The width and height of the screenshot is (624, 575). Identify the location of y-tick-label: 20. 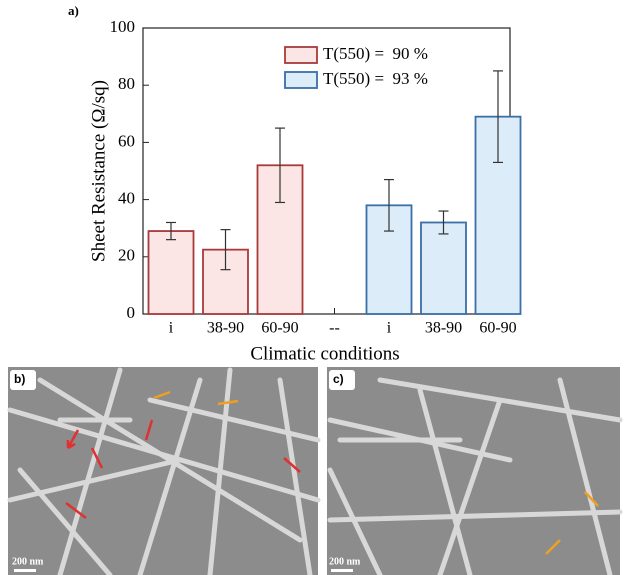
(126, 255).